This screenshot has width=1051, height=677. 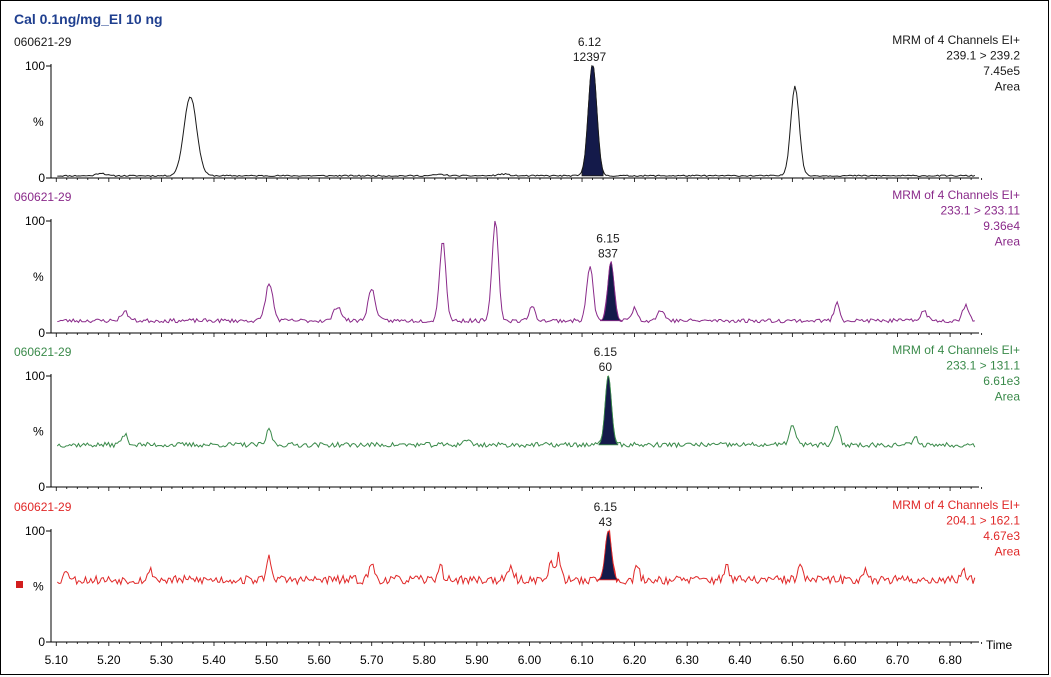 What do you see at coordinates (688, 660) in the screenshot?
I see `x-tick-label: 6.30` at bounding box center [688, 660].